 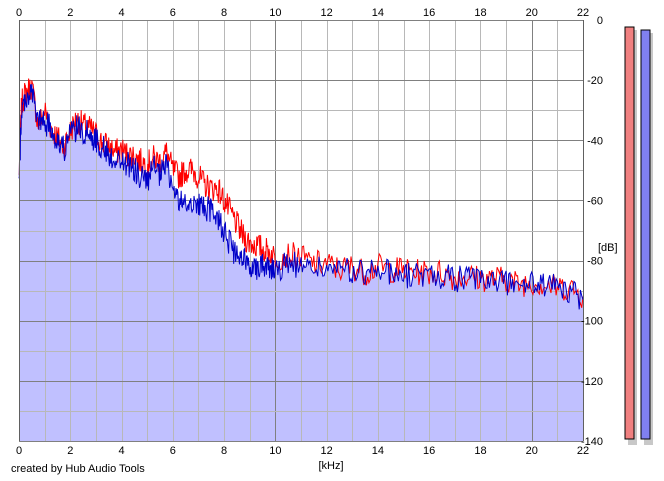 What do you see at coordinates (595, 201) in the screenshot?
I see `y-tick-3: -60` at bounding box center [595, 201].